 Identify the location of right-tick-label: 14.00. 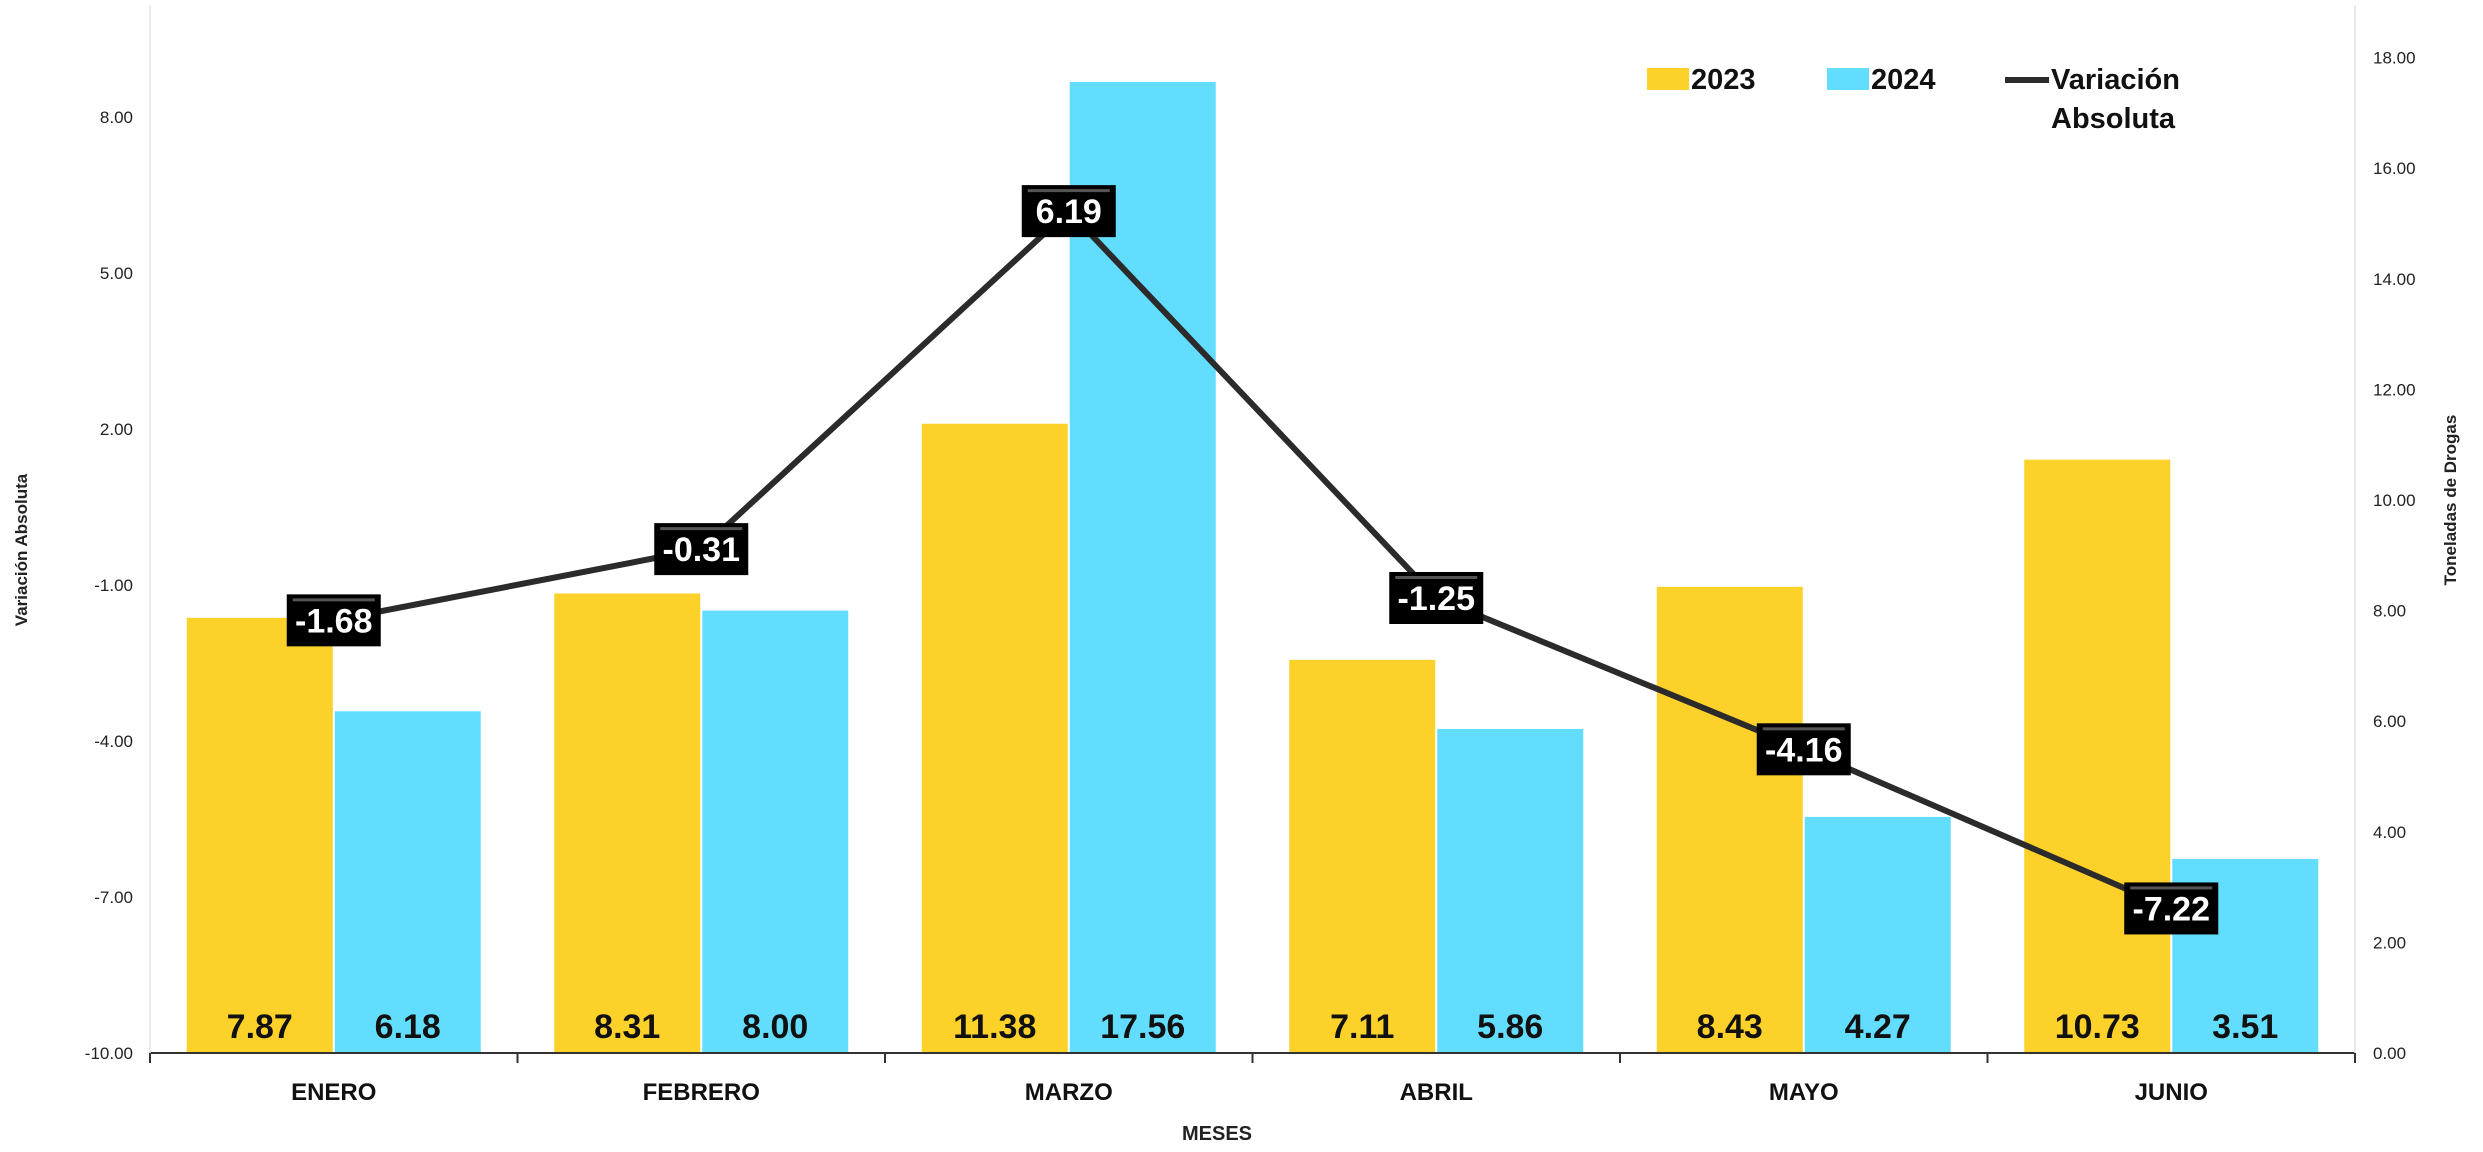
(2394, 279).